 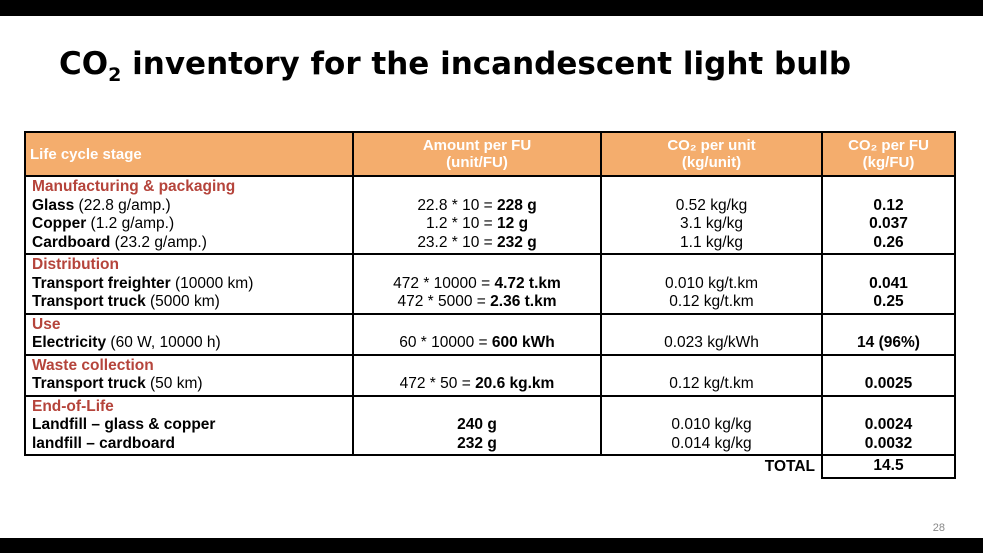 What do you see at coordinates (711, 284) in the screenshot?
I see `co2-per-unit-cell: 0.010 kg/t.km 0.12 kg/t.km` at bounding box center [711, 284].